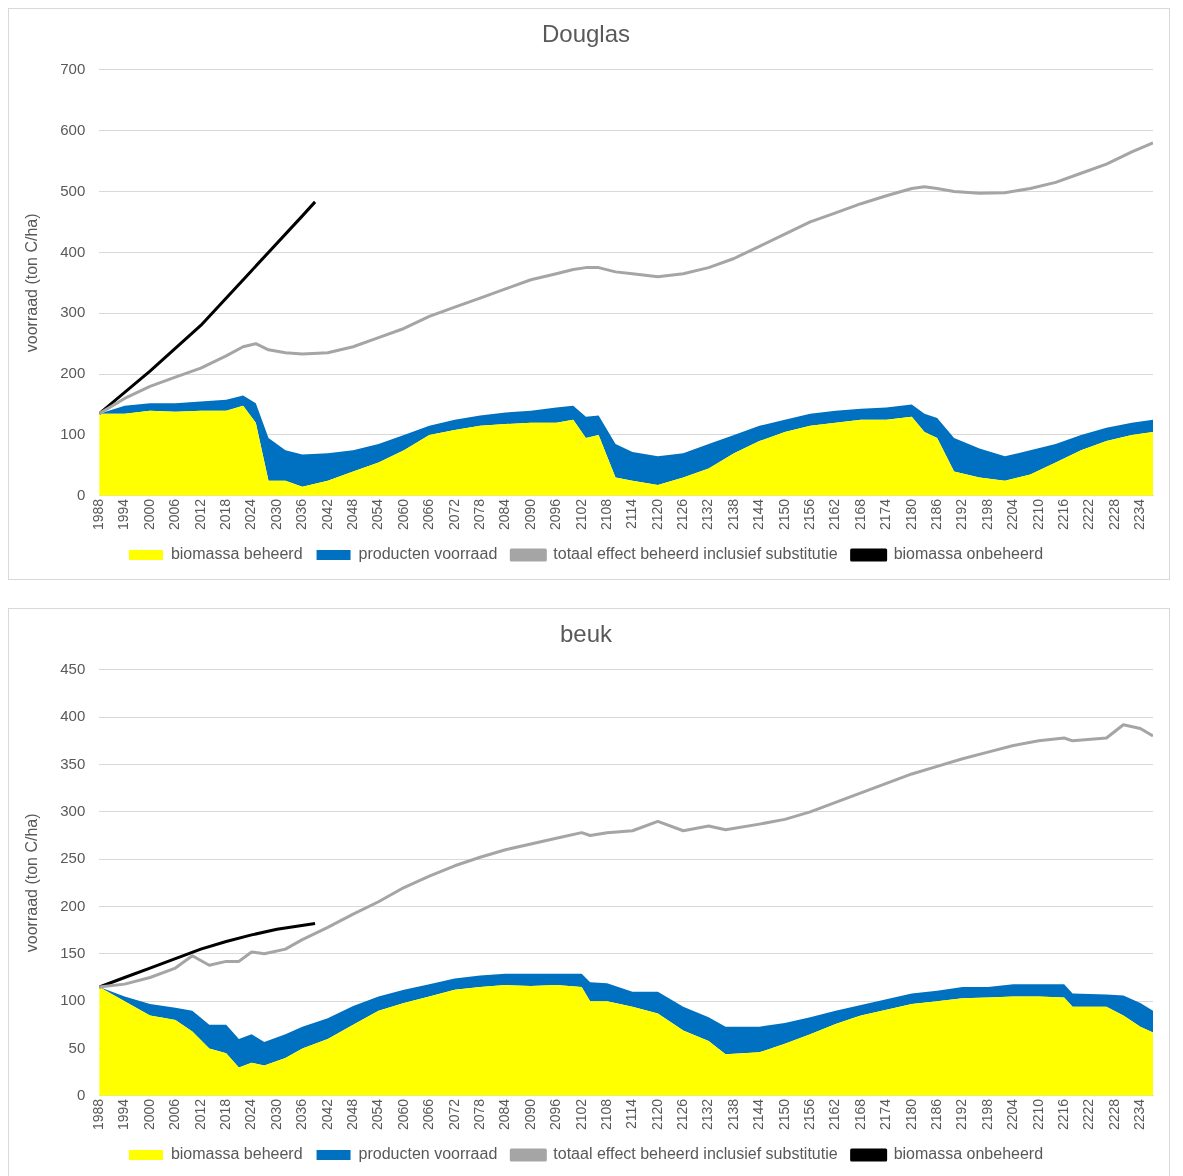 Image resolution: width=1183 pixels, height=1176 pixels. I want to click on y-tick-label: 600, so click(73, 129).